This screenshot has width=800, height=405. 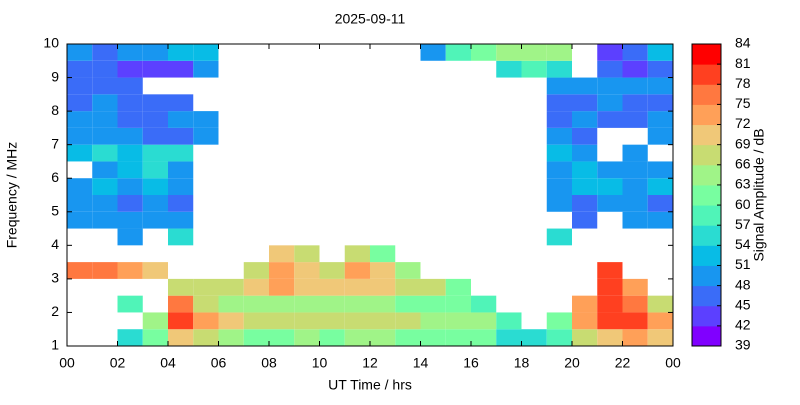 I want to click on colorbar-tick-label: 42, so click(x=743, y=325).